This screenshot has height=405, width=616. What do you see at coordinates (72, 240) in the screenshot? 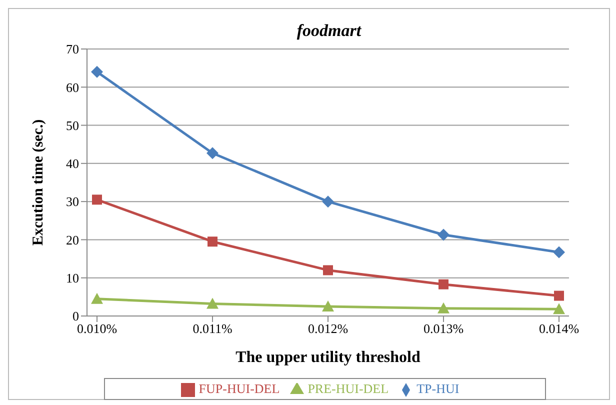
I see `y-tick-label: 20` at bounding box center [72, 240].